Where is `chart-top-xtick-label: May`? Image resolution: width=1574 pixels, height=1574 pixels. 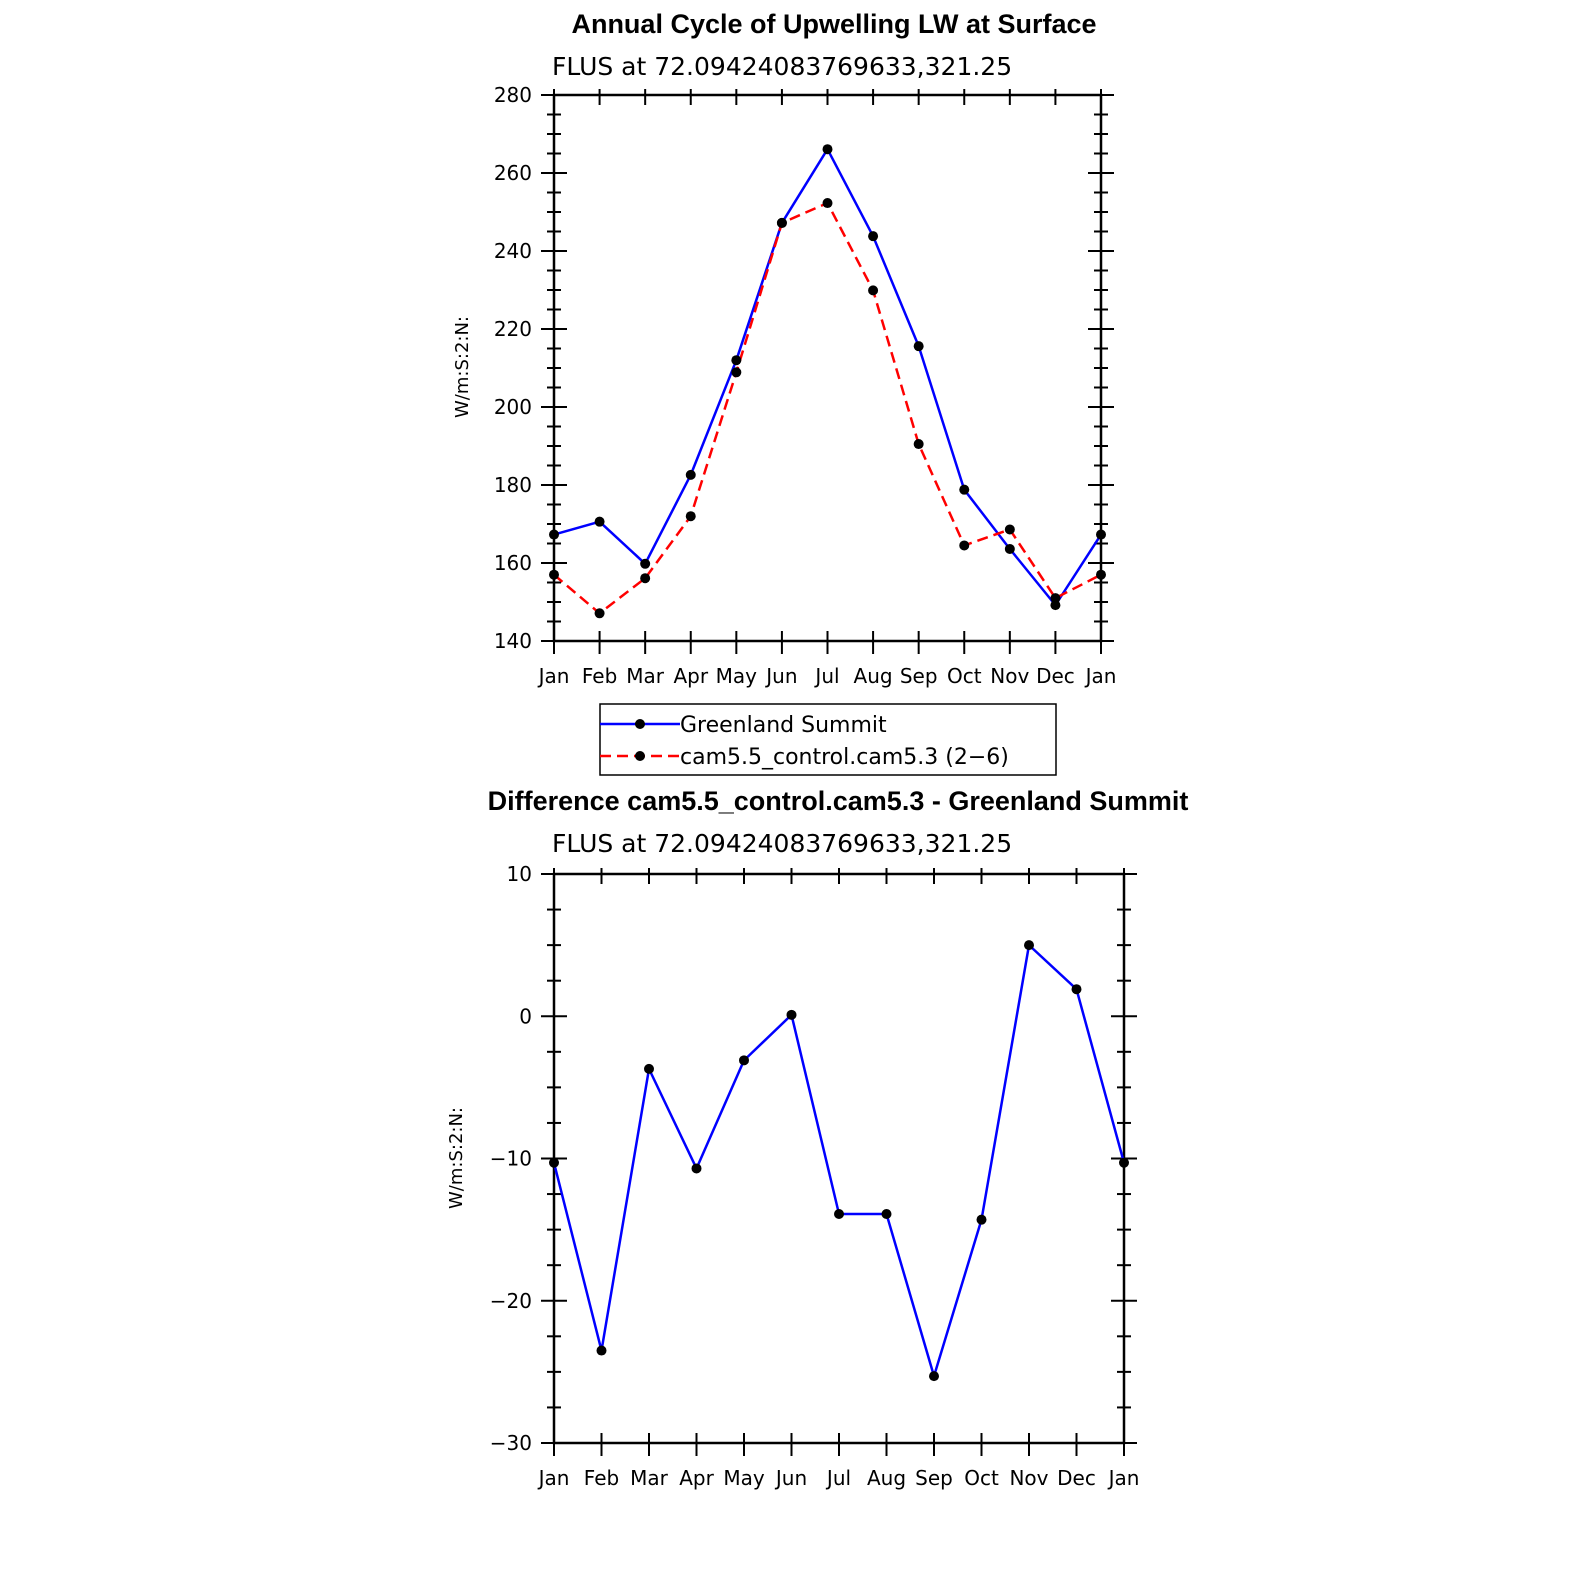 chart-top-xtick-label: May is located at coordinates (737, 676).